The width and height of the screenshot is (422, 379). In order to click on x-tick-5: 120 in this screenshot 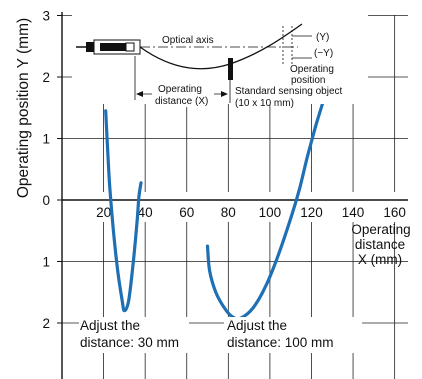, I will do `click(311, 212)`.